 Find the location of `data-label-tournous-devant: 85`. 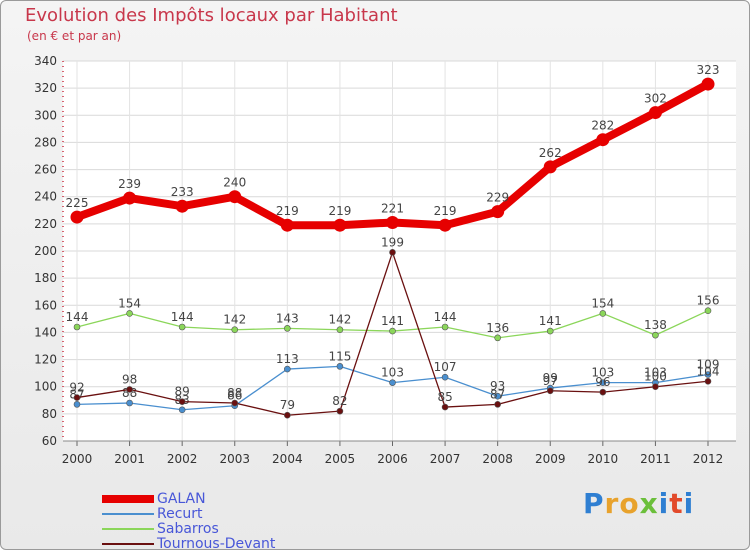

data-label-tournous-devant: 85 is located at coordinates (444, 397).